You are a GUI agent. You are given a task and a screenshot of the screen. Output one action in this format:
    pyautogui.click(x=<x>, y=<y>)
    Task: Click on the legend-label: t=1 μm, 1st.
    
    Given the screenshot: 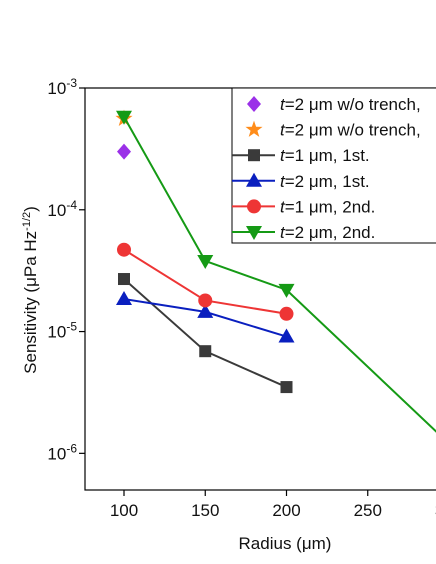 What is the action you would take?
    pyautogui.click(x=325, y=155)
    